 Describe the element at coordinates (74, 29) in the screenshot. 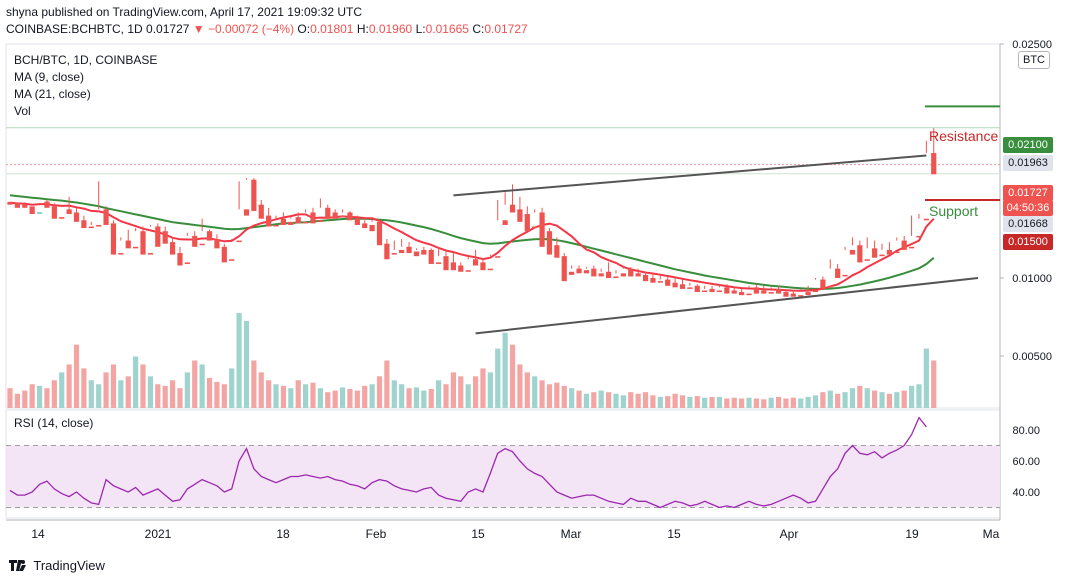

I see `symbol-name: COINBASE:BCHBTC, 1D` at that location.